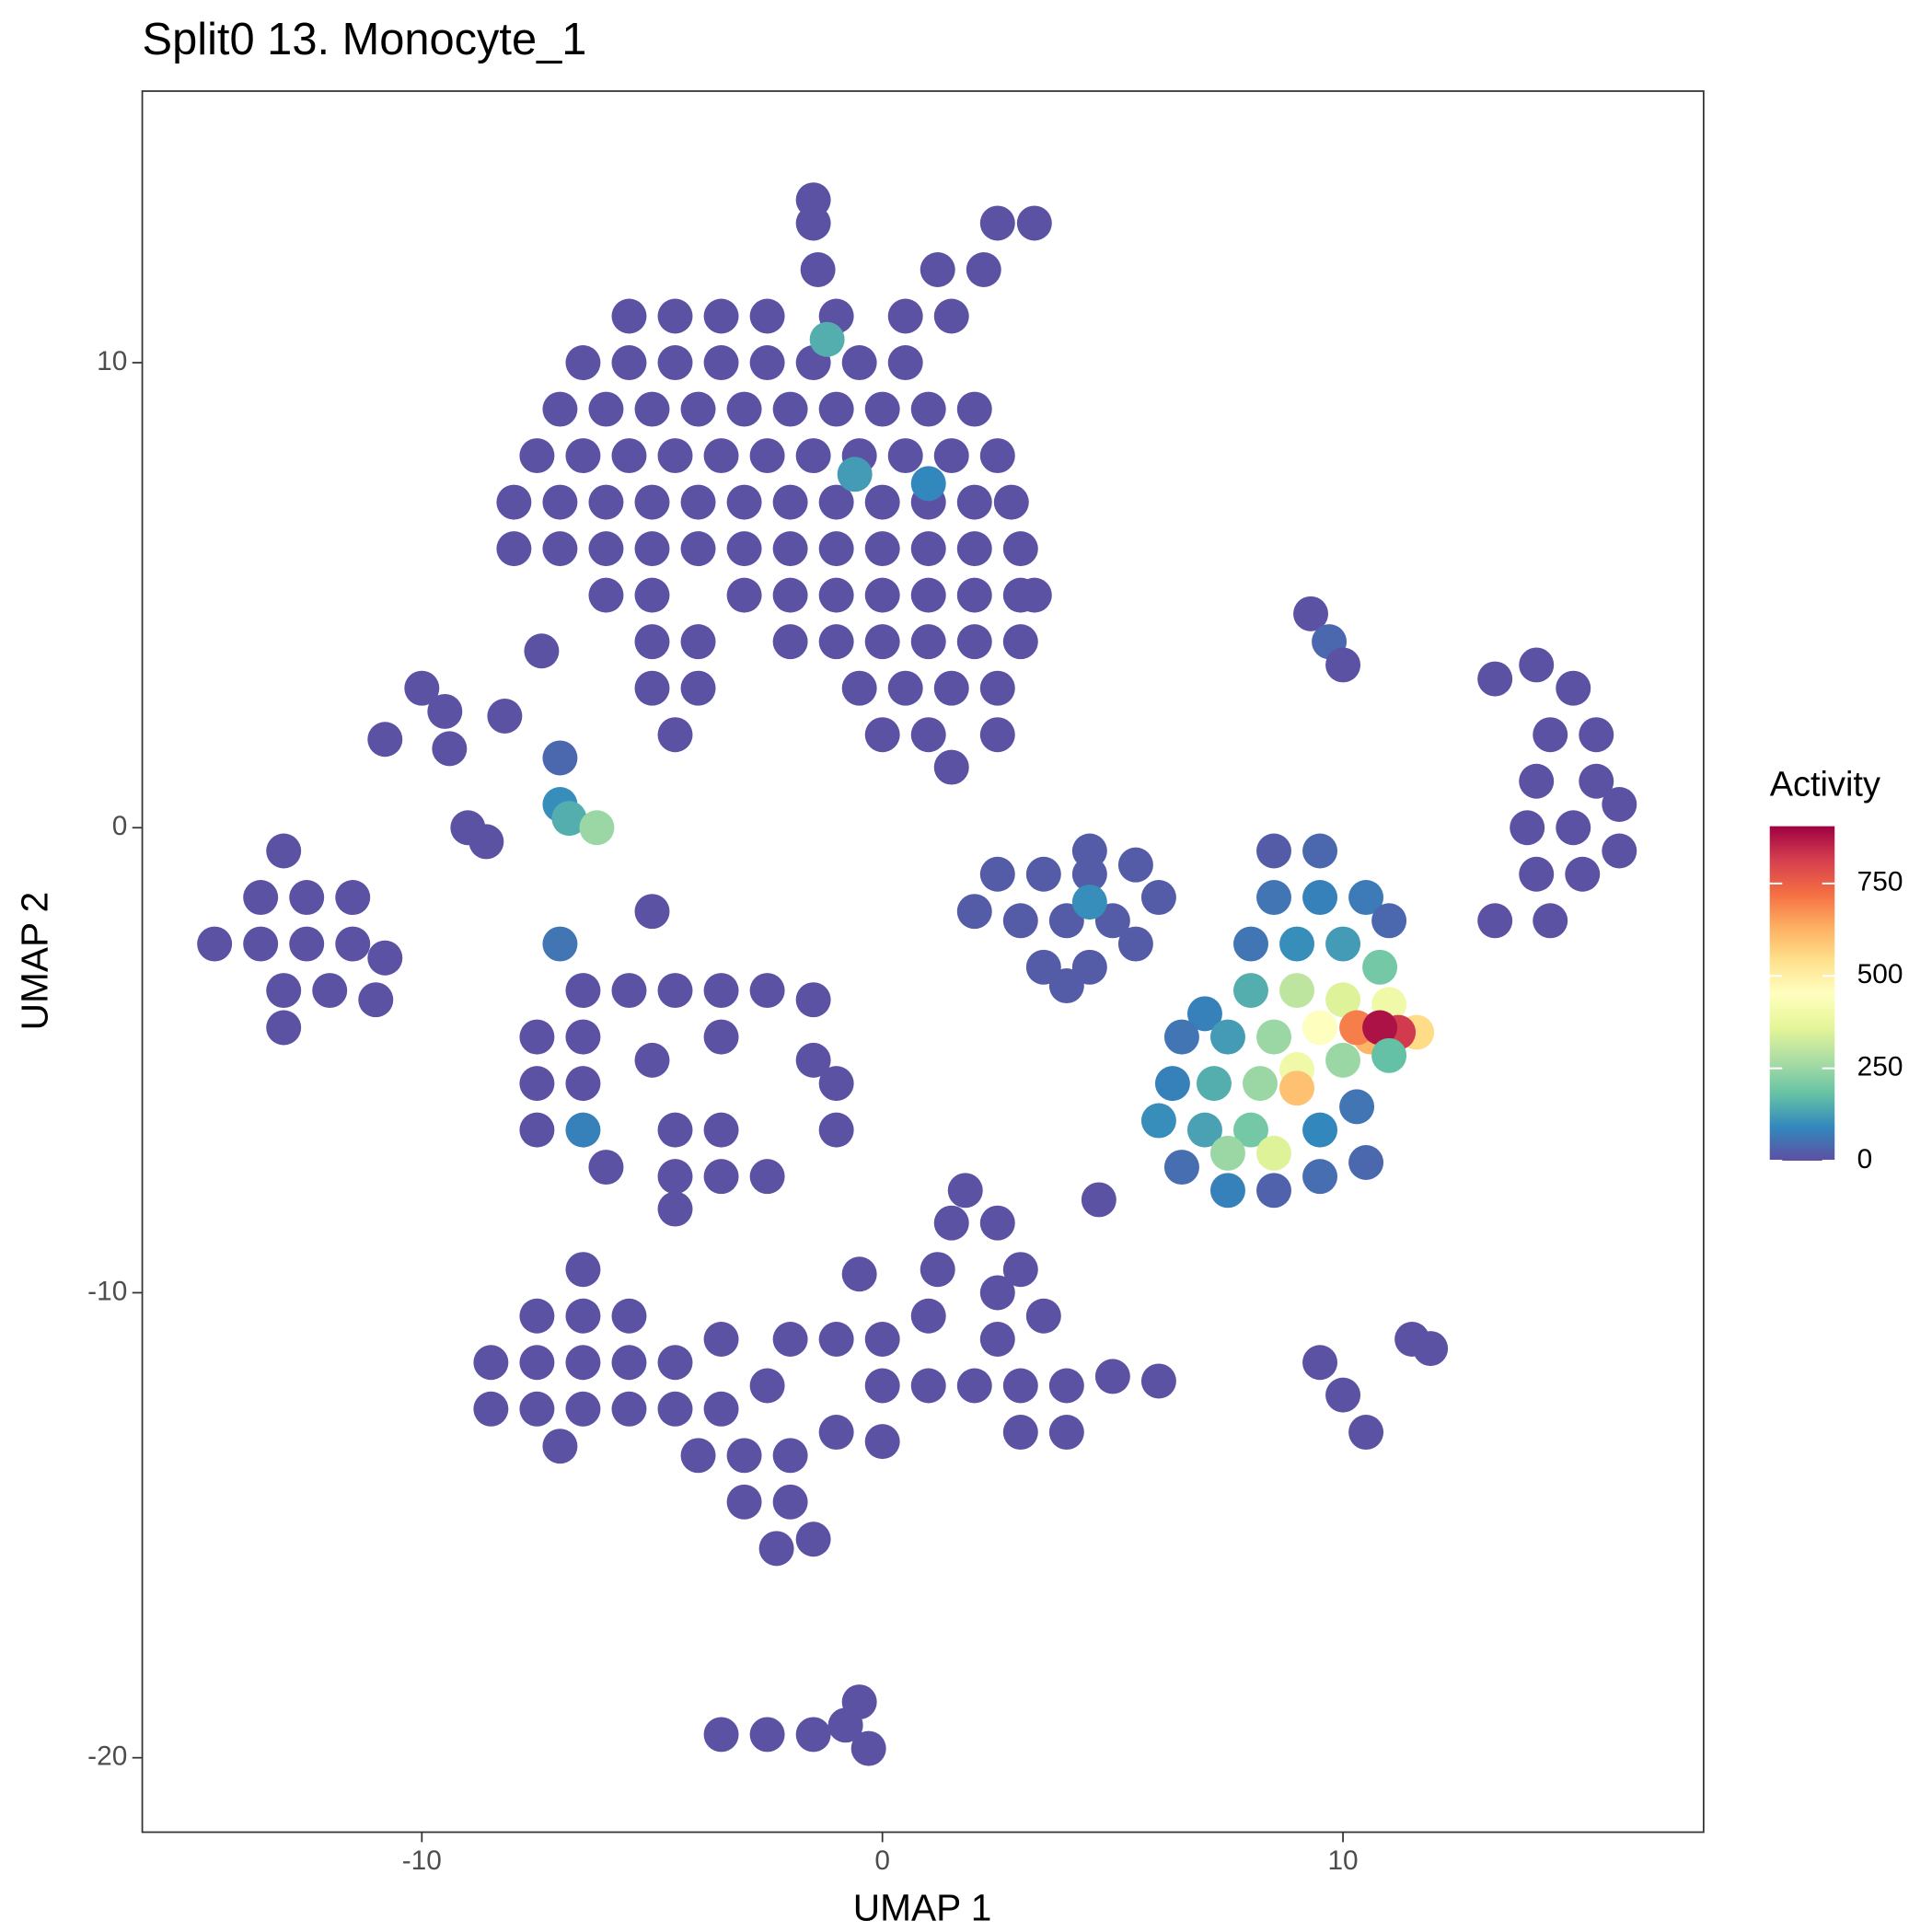  Describe the element at coordinates (1880, 882) in the screenshot. I see `legend-tick-label: 750` at that location.